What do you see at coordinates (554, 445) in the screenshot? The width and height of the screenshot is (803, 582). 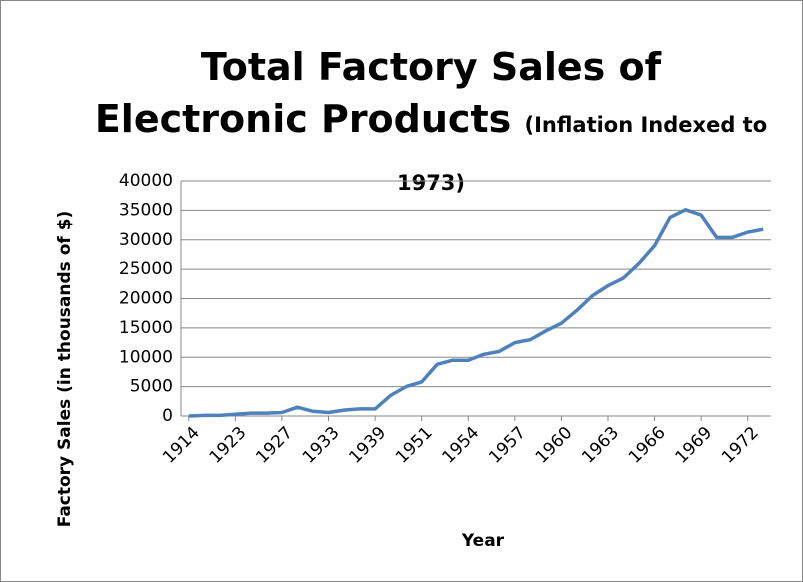 I see `x-tick-label: 1960` at bounding box center [554, 445].